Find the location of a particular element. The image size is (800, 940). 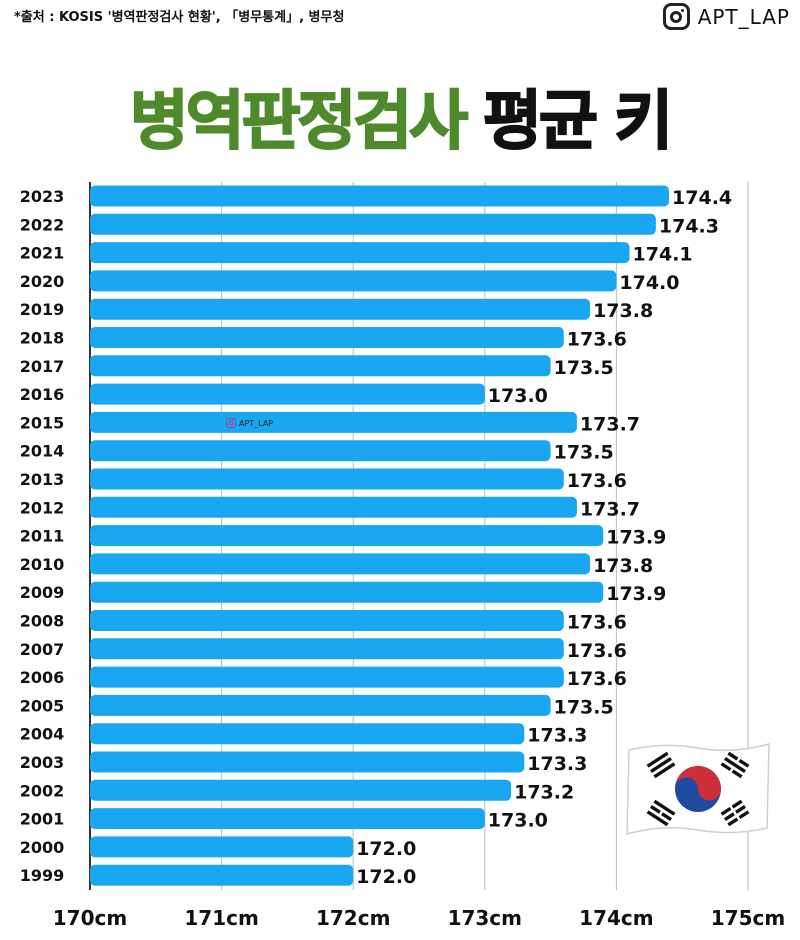

year-label: 1999 is located at coordinates (42, 875).